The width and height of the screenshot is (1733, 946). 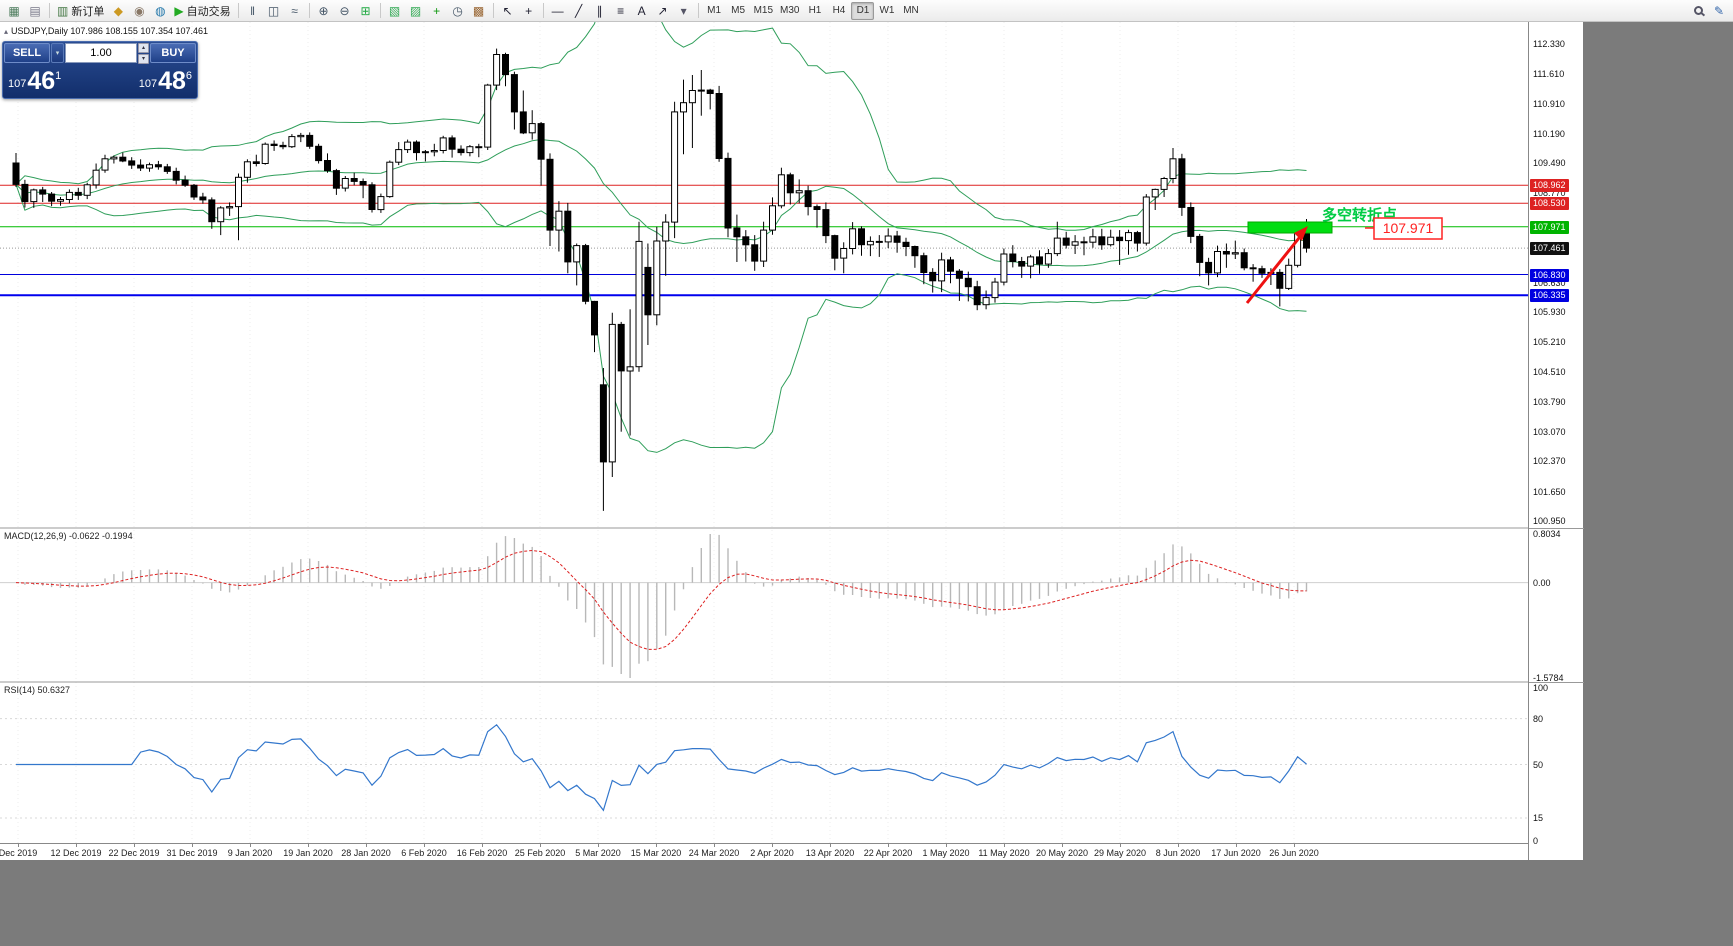 What do you see at coordinates (663, 11) in the screenshot?
I see `arrows-icon: ↗` at bounding box center [663, 11].